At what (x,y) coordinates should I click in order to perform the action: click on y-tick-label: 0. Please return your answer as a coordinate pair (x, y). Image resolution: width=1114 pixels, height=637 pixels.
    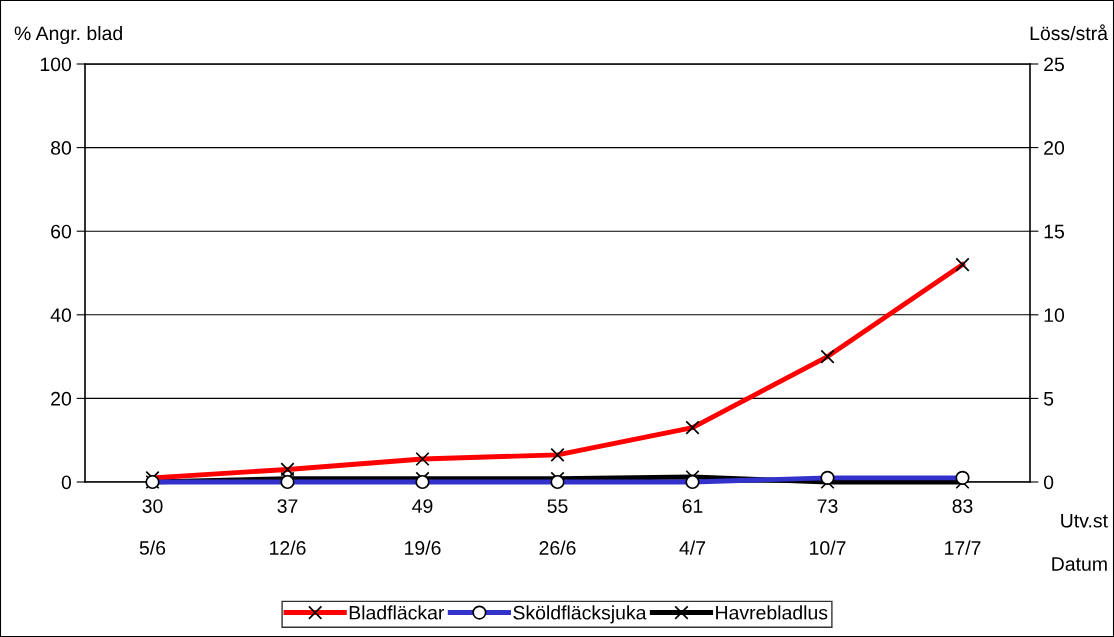
    Looking at the image, I should click on (66, 482).